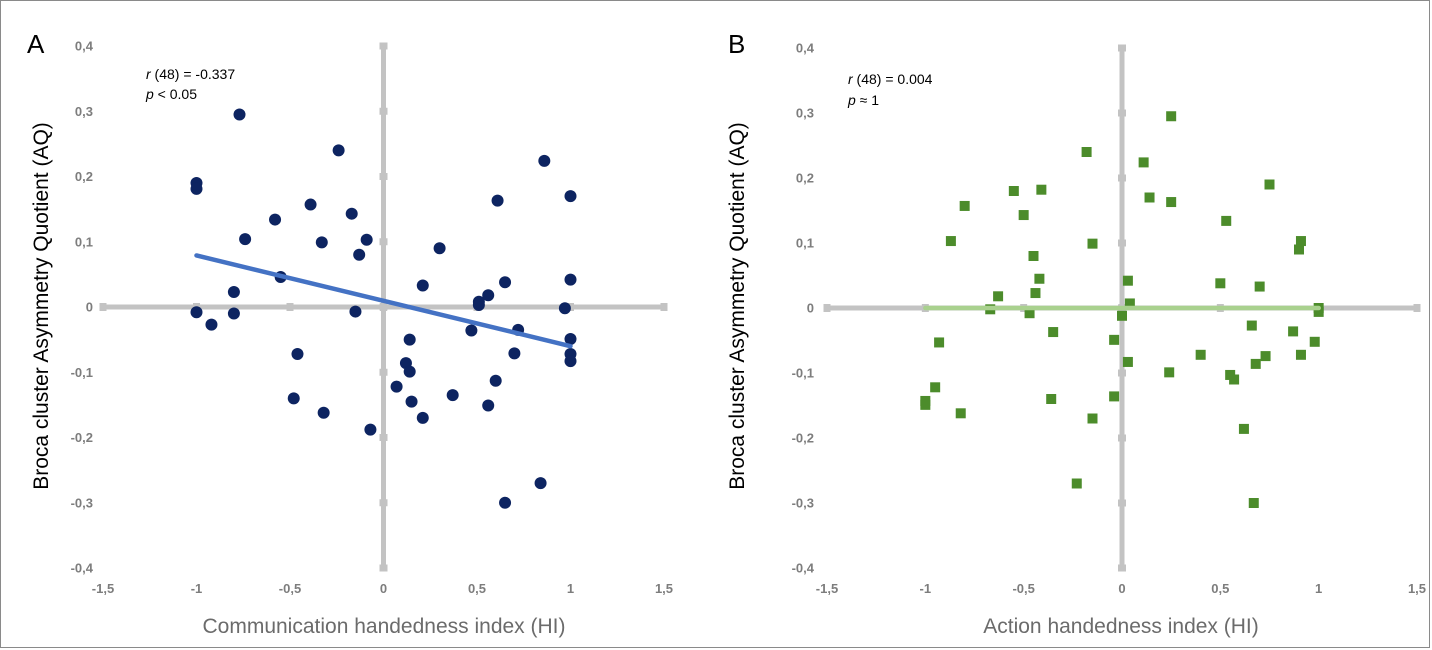  What do you see at coordinates (1121, 626) in the screenshot?
I see `x-axis-label-b: Action handedness index (HI)` at bounding box center [1121, 626].